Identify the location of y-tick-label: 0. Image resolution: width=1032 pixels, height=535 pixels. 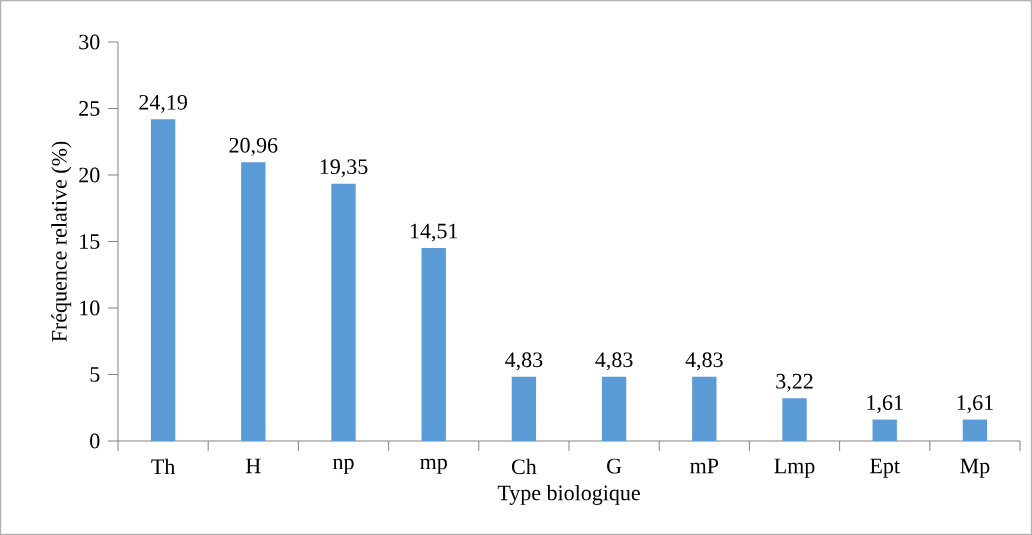
(95, 441).